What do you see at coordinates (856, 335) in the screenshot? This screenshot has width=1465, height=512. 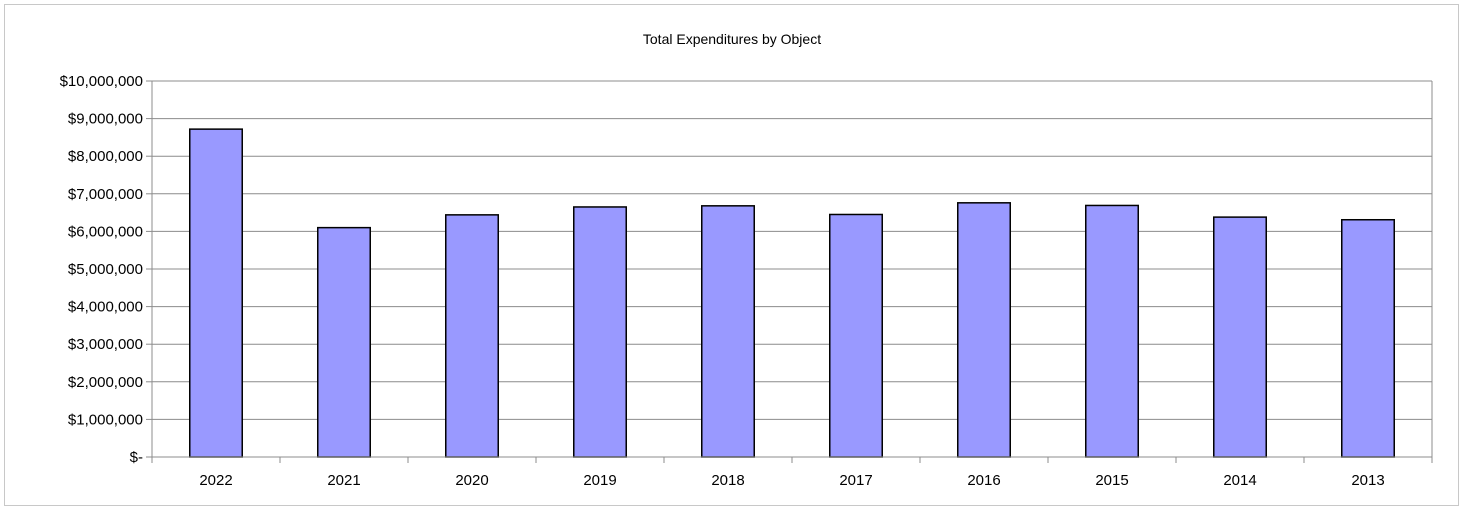 I see `bar-2017` at bounding box center [856, 335].